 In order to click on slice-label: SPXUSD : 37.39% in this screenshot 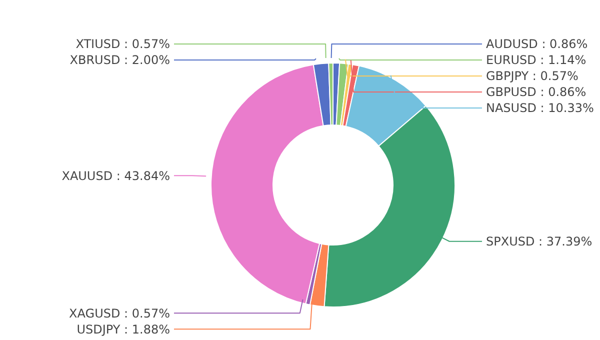, I will do `click(539, 241)`.